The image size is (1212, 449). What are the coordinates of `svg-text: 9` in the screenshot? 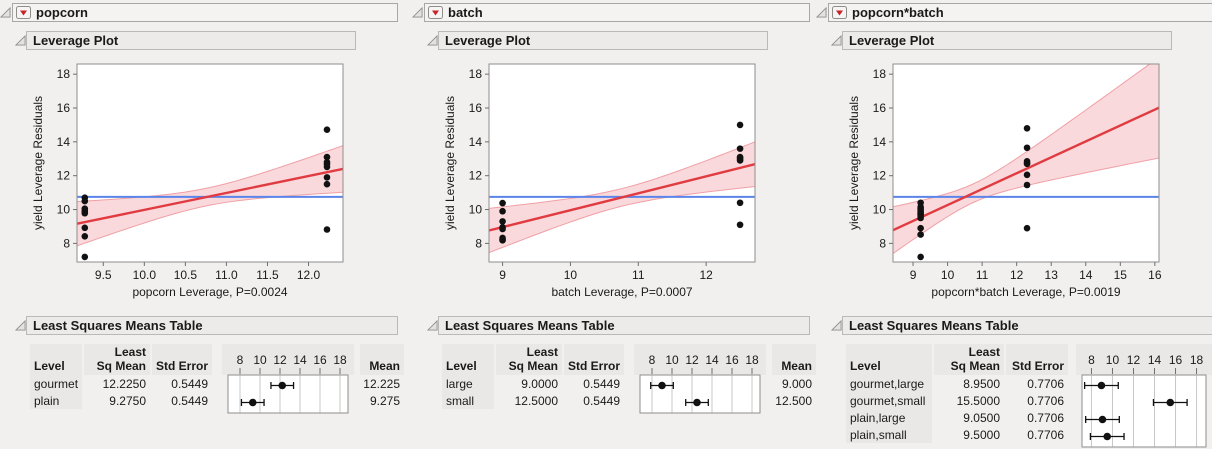 It's located at (913, 275).